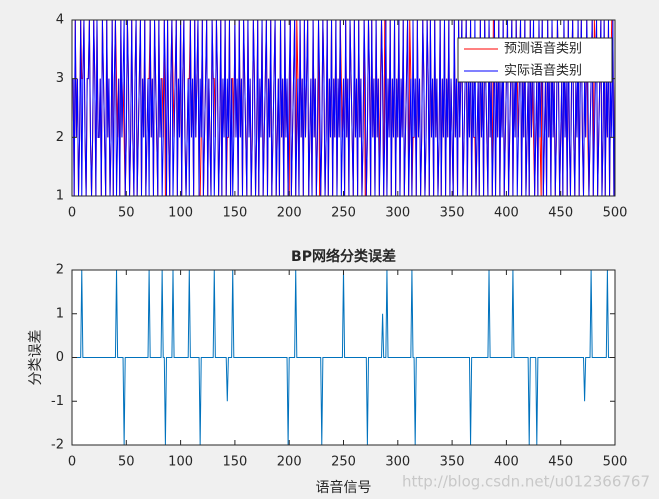 Image resolution: width=659 pixels, height=499 pixels. I want to click on legend-label: 预测语音类别, so click(543, 49).